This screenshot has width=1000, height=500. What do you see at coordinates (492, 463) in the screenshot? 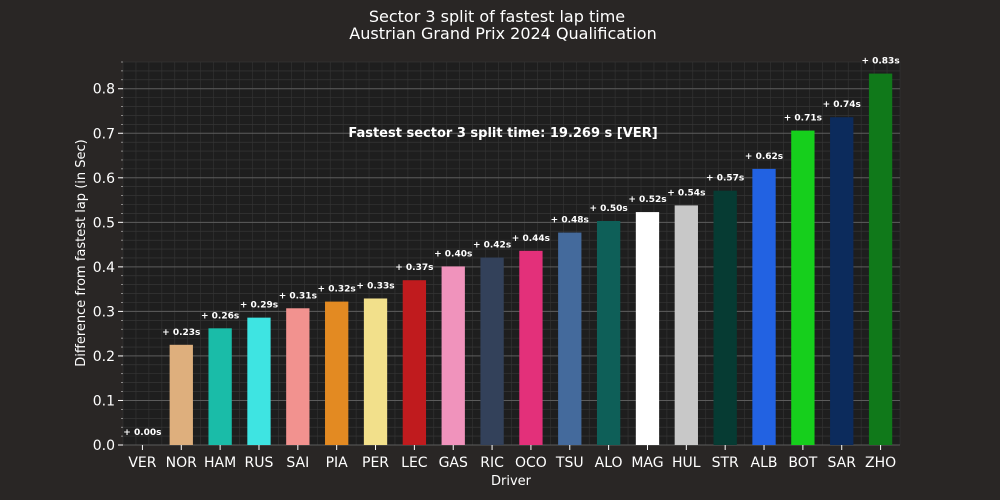
I see `x-tick-label: RIC` at bounding box center [492, 463].